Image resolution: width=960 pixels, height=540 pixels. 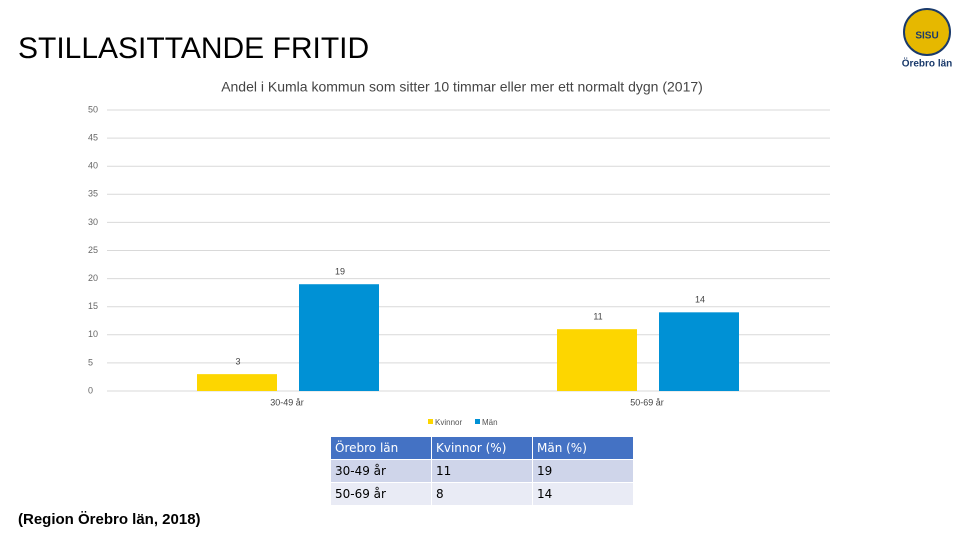 What do you see at coordinates (583, 448) in the screenshot?
I see `table-cell: Män (%)` at bounding box center [583, 448].